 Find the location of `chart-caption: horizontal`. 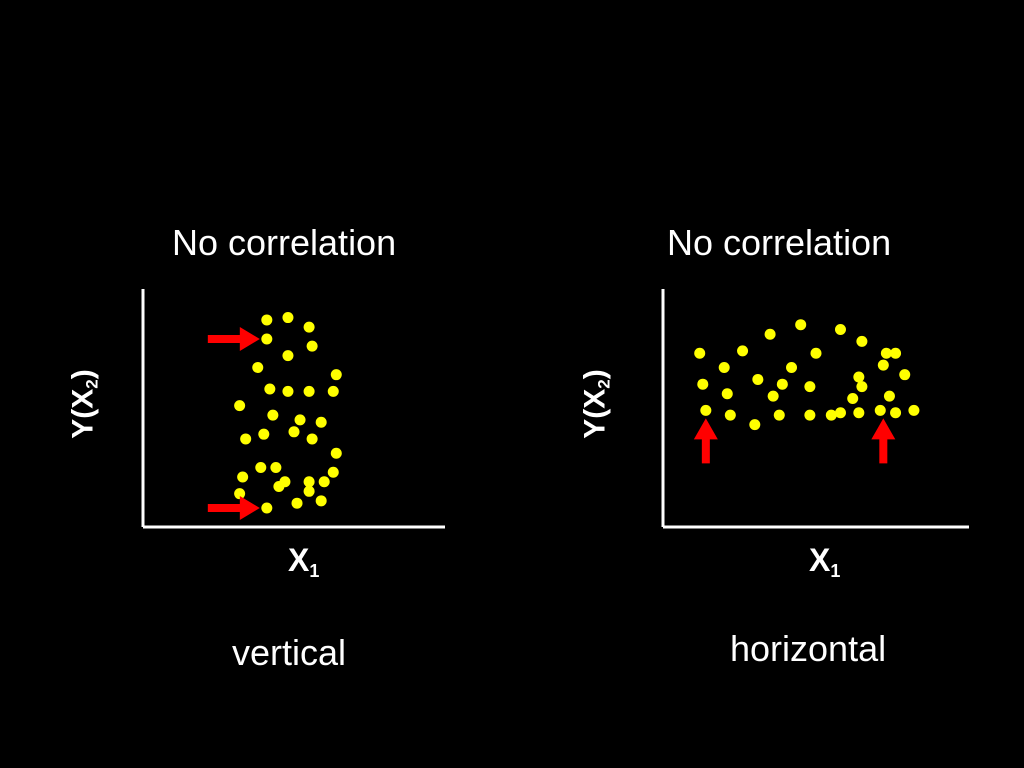

chart-caption: horizontal is located at coordinates (808, 648).